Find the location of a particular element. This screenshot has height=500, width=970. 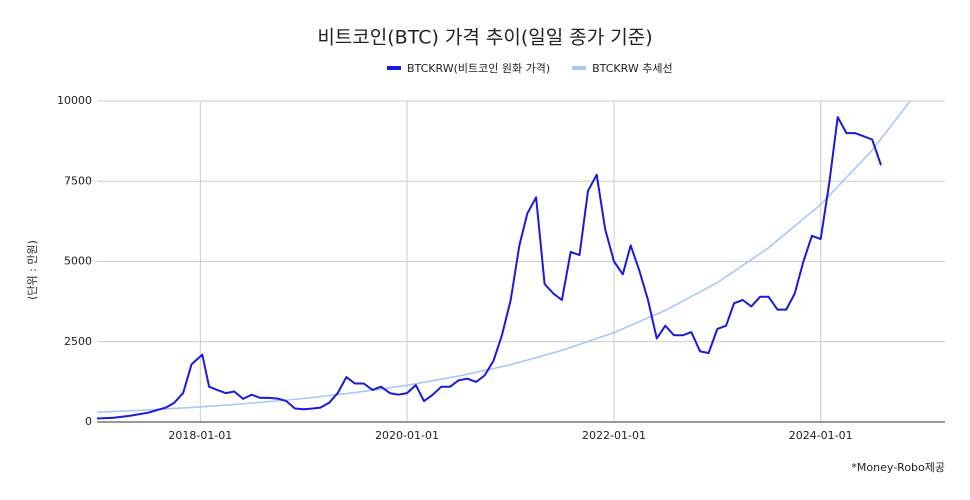

x-tick-label: 2018-01-01 is located at coordinates (200, 435).